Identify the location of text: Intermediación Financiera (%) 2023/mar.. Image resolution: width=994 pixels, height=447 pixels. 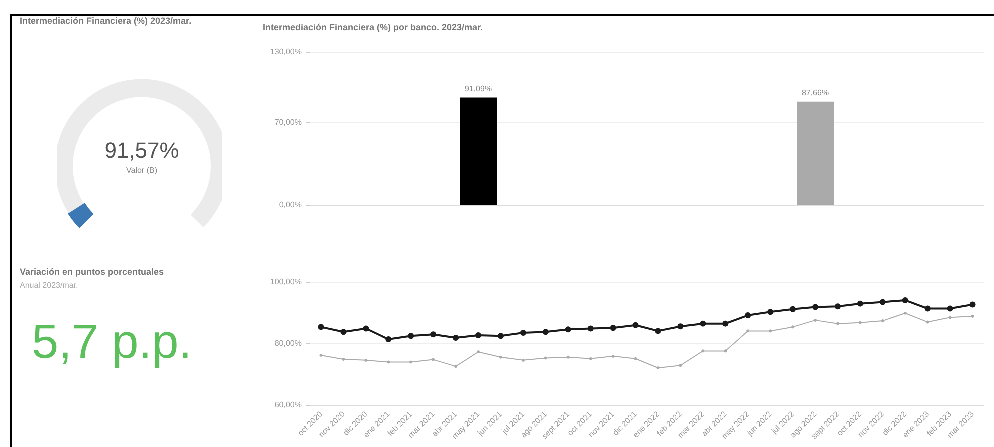
(106, 21).